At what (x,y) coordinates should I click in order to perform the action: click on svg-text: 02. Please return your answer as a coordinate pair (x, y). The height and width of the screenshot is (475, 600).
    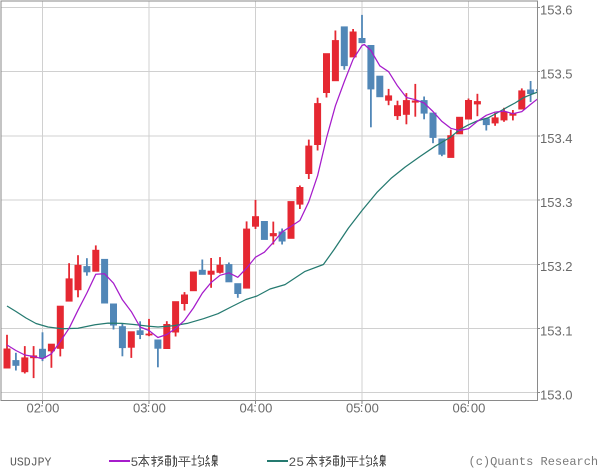
    Looking at the image, I should click on (34, 408).